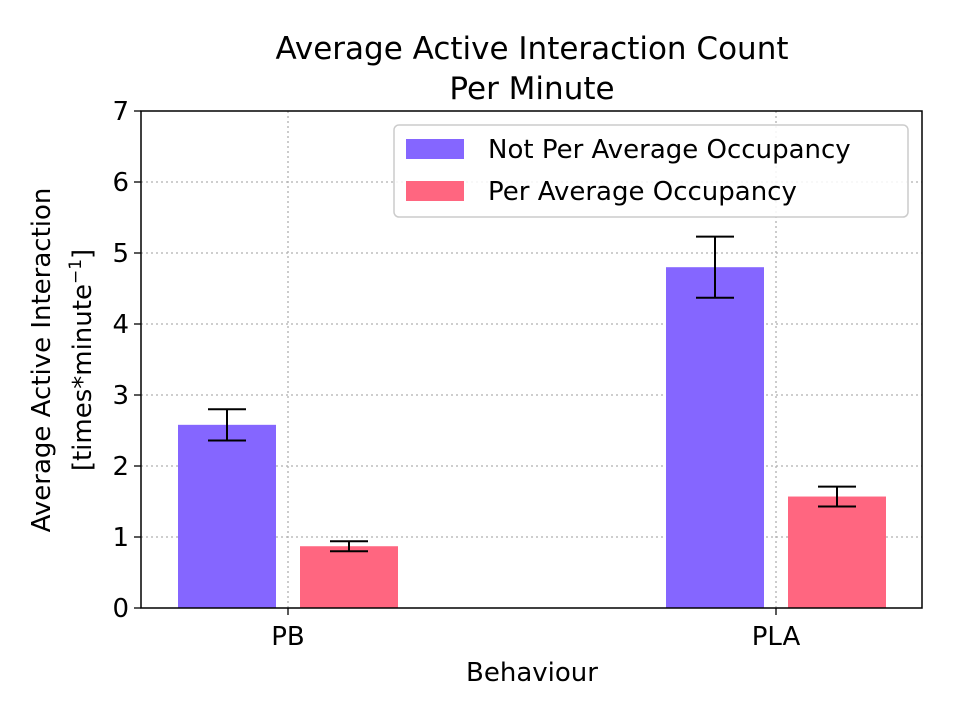 Image resolution: width=960 pixels, height=720 pixels. I want to click on x-axis-ticks: PB PLA, so click(535, 630).